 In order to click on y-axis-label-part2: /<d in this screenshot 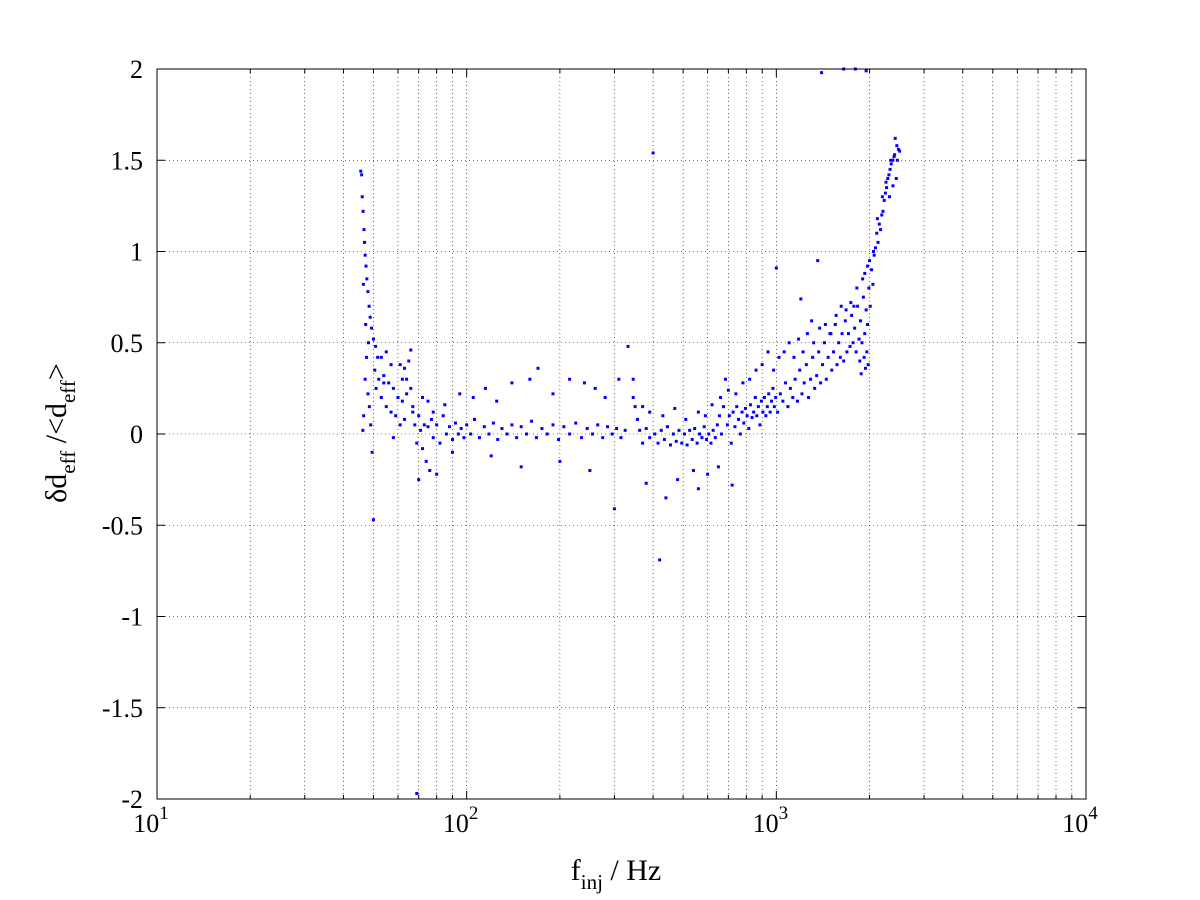, I will do `click(56, 427)`.